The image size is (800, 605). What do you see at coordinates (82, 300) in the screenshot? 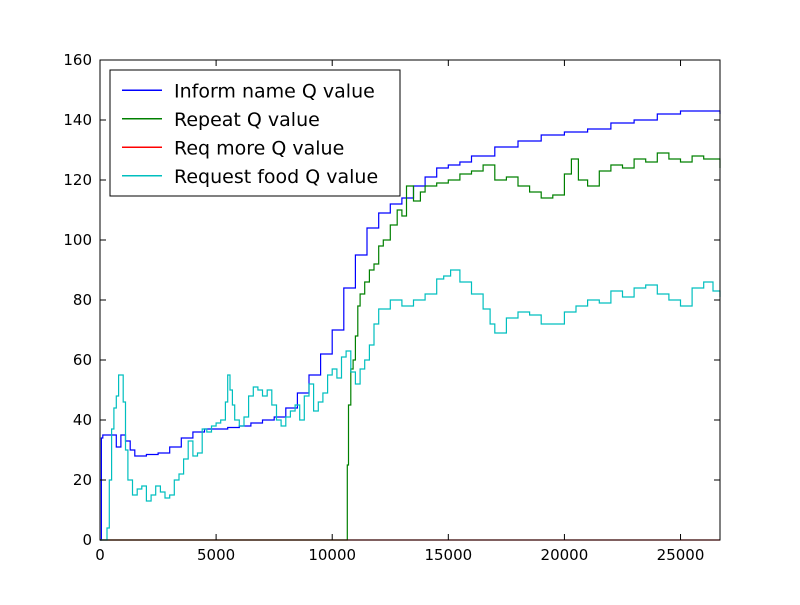
I see `y-tick-label: 80` at bounding box center [82, 300].